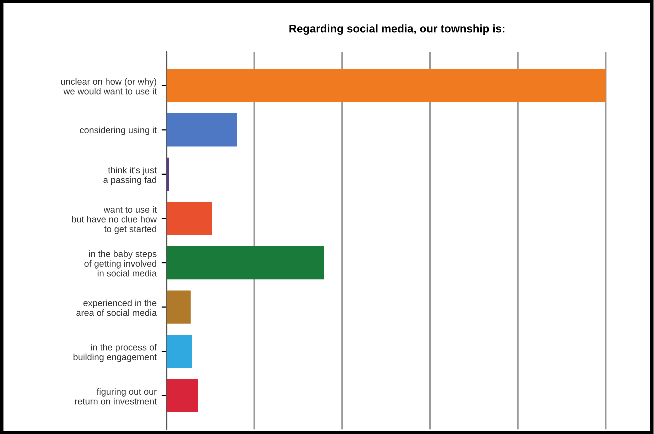  What do you see at coordinates (121, 263) in the screenshot?
I see `y-tick-label: in the baby steps of getting involved in social media` at bounding box center [121, 263].